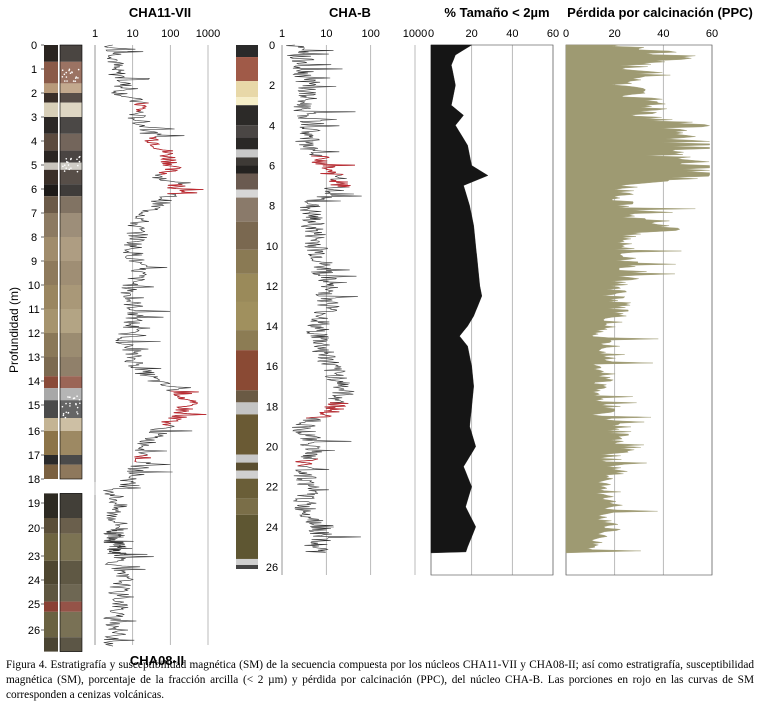 The height and width of the screenshot is (720, 758). Describe the element at coordinates (272, 247) in the screenshot. I see `depth-tick-label: 10` at that location.